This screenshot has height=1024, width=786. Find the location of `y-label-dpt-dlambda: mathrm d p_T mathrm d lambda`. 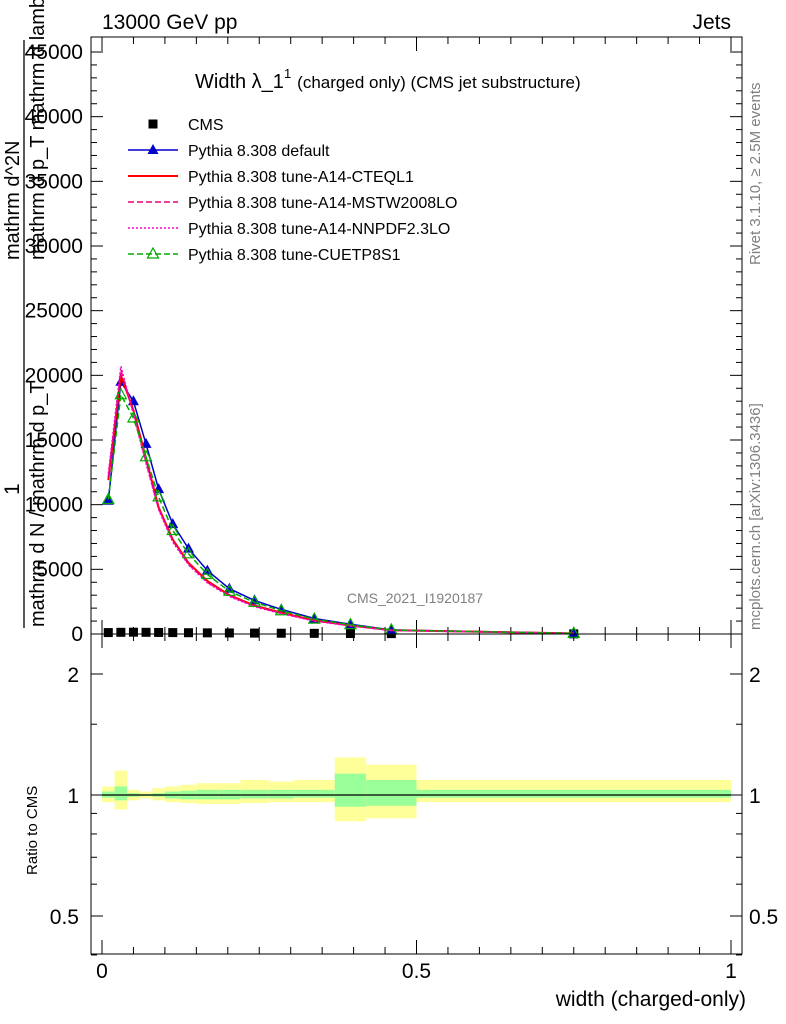

y-label-dpt-dlambda: mathrm d p_T mathrm d lambda is located at coordinates (38, 130).